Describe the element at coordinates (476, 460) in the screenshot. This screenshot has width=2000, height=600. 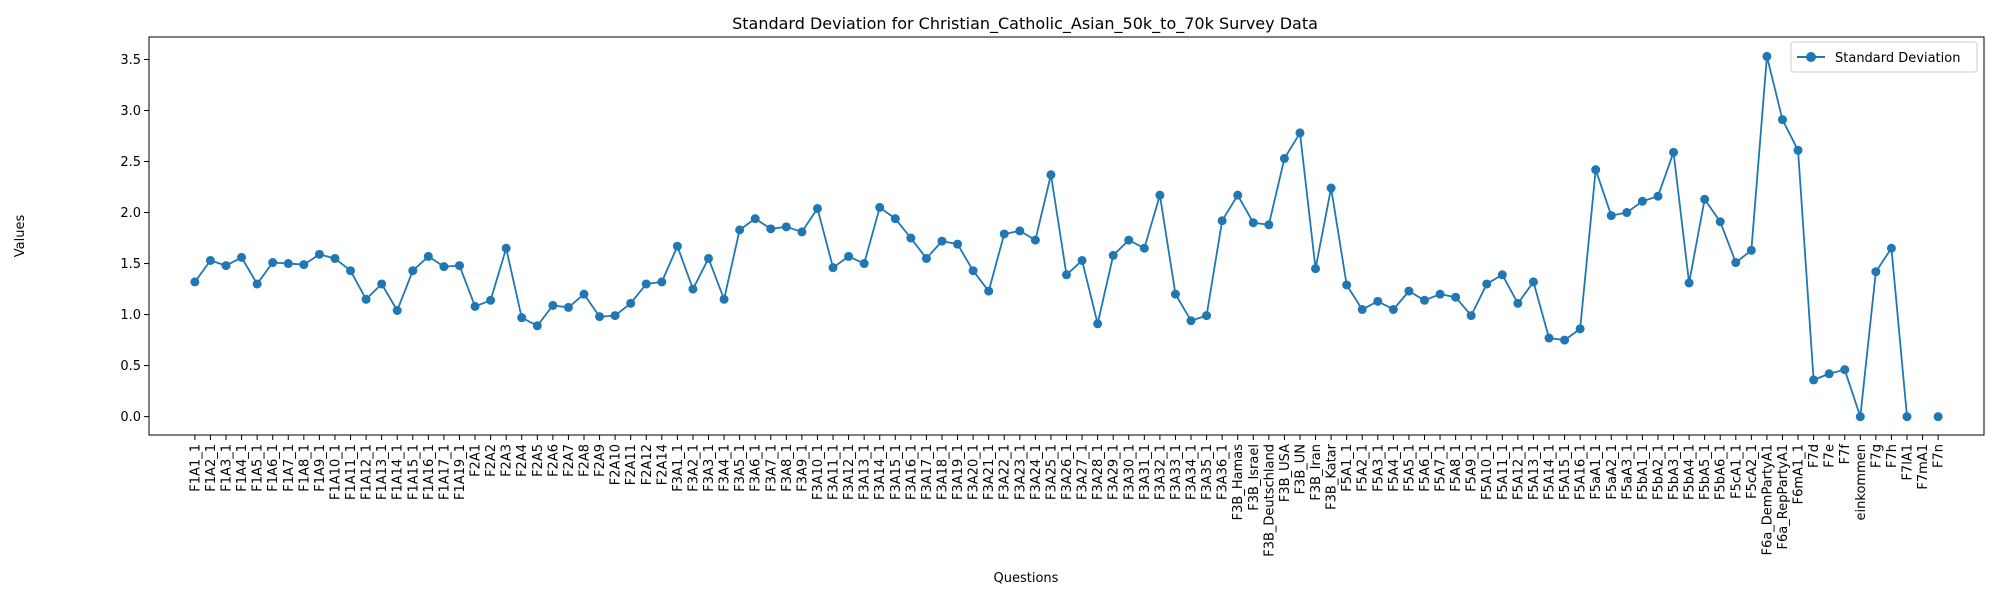
I see `x-tick-label: F2A1` at that location.